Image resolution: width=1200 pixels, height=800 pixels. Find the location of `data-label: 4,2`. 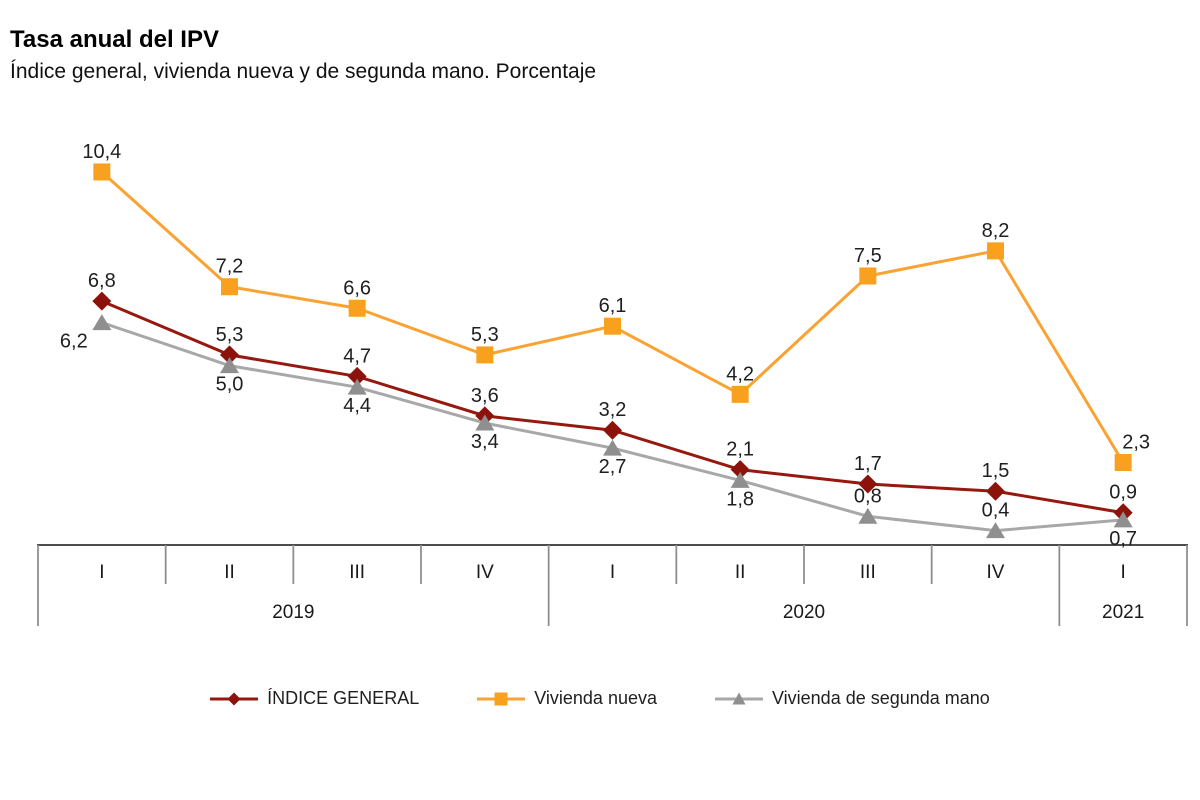

data-label: 4,2 is located at coordinates (740, 374).